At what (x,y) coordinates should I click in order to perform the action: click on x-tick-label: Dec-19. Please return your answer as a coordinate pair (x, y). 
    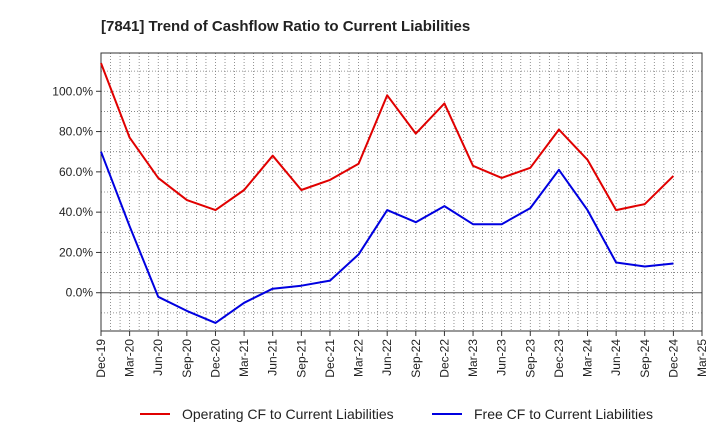
    Looking at the image, I should click on (101, 358).